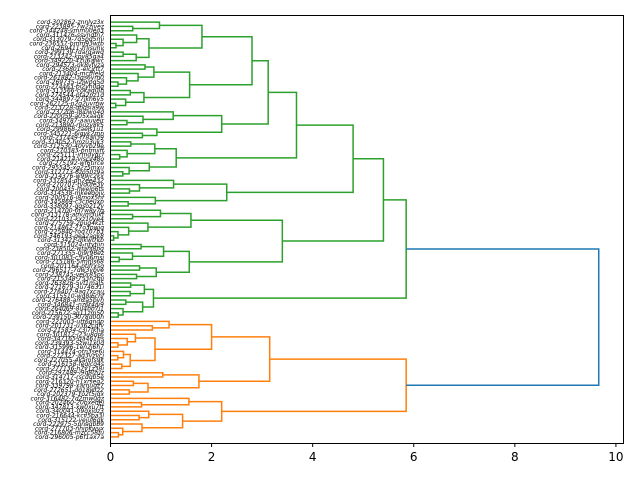 This screenshot has width=640, height=480. I want to click on leaf-label: cord-202379-1o2t5iqx, so click(70, 394).